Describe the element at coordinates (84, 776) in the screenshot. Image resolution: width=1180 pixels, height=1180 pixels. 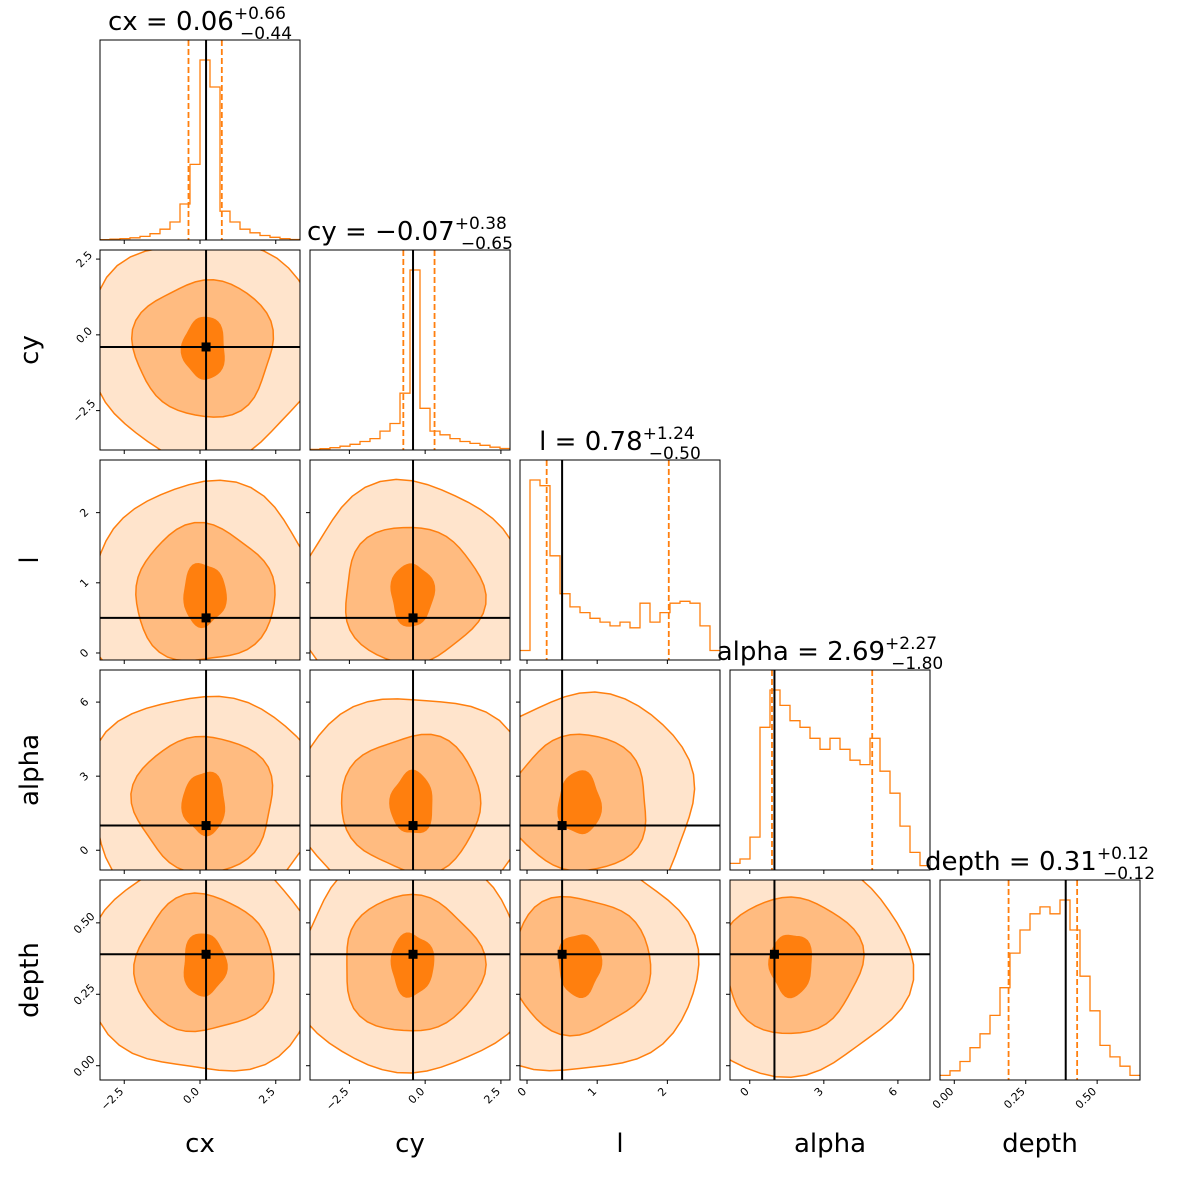
I see `y-tick-label: 3` at that location.